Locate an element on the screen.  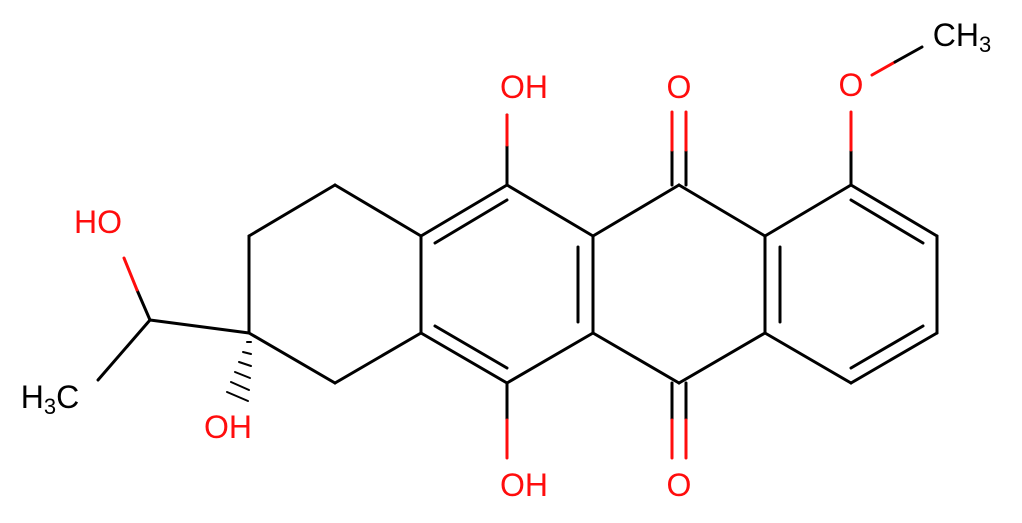
atom-label: H3C is located at coordinates (50, 398).